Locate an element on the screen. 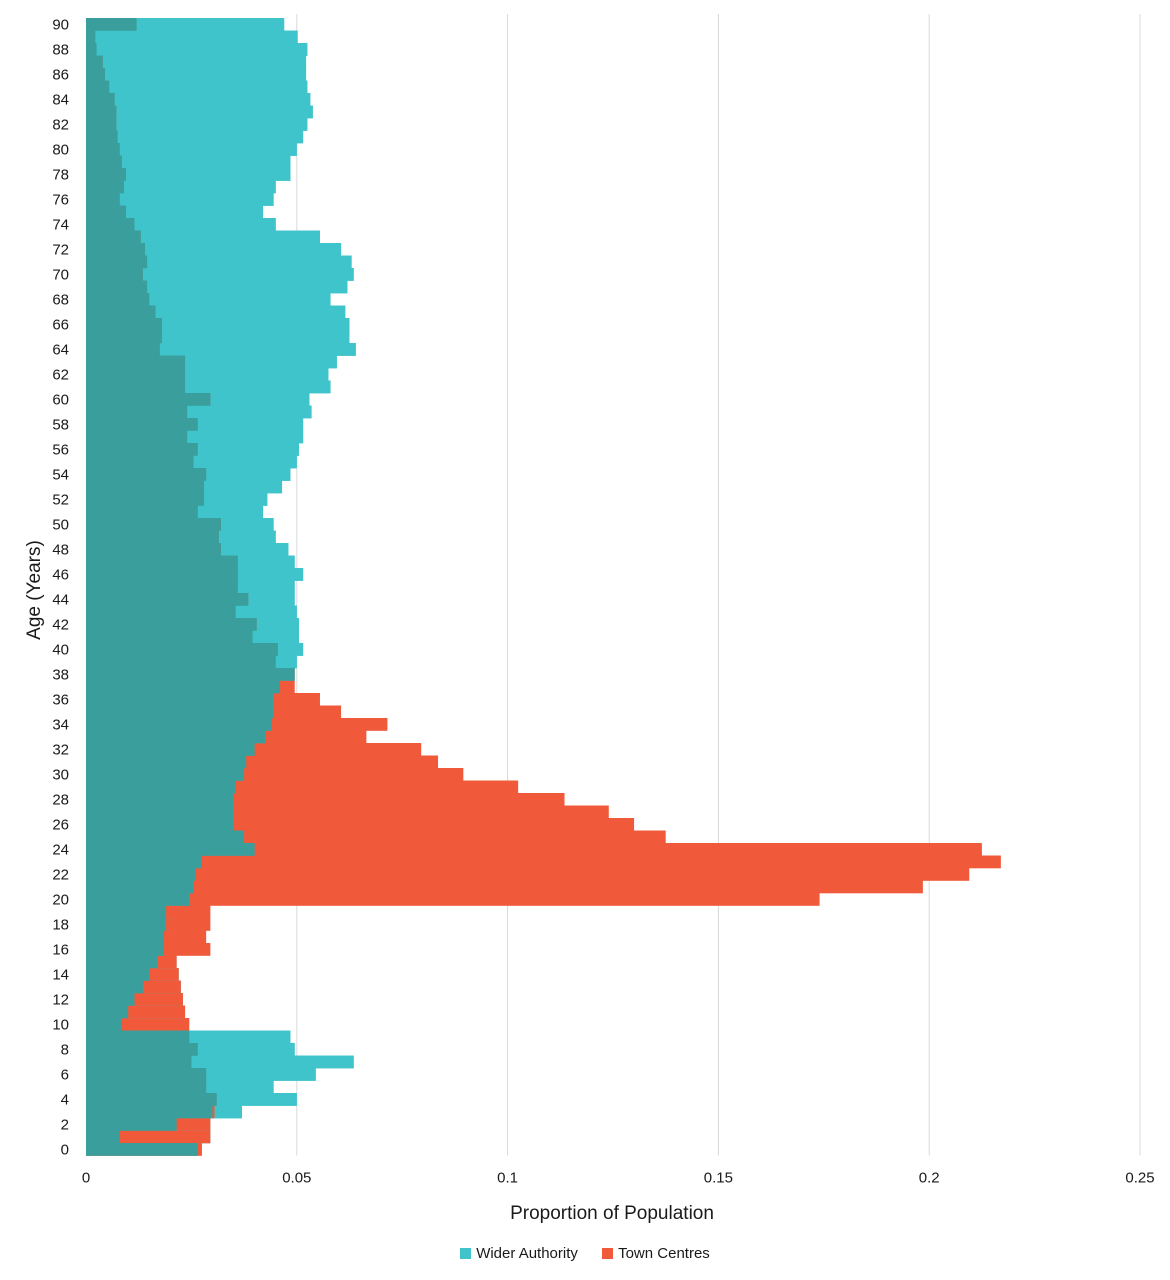 This screenshot has height=1280, width=1170. legend-item-wider-authority: Wider Authority is located at coordinates (519, 1253).